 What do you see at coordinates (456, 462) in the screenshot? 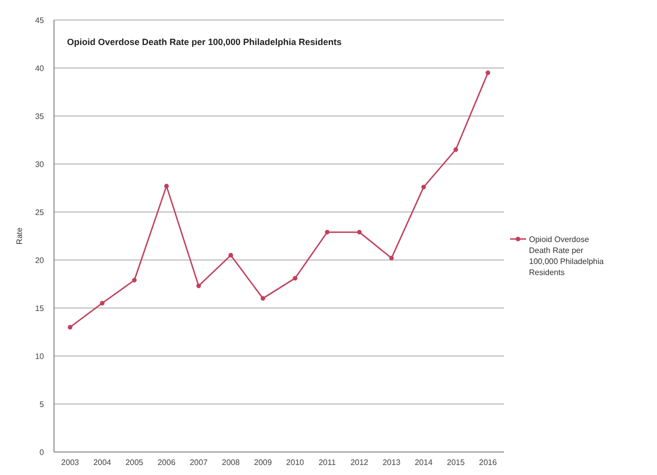
I see `x-tick-label: 2015` at bounding box center [456, 462].